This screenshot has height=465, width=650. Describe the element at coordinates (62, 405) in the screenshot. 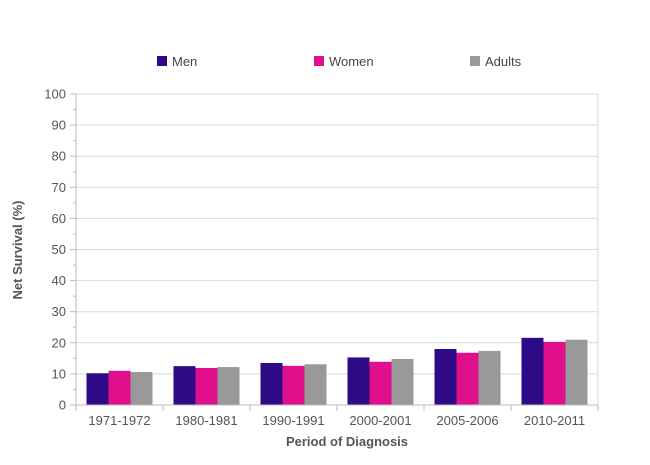

I see `y-tick-label: 0` at that location.